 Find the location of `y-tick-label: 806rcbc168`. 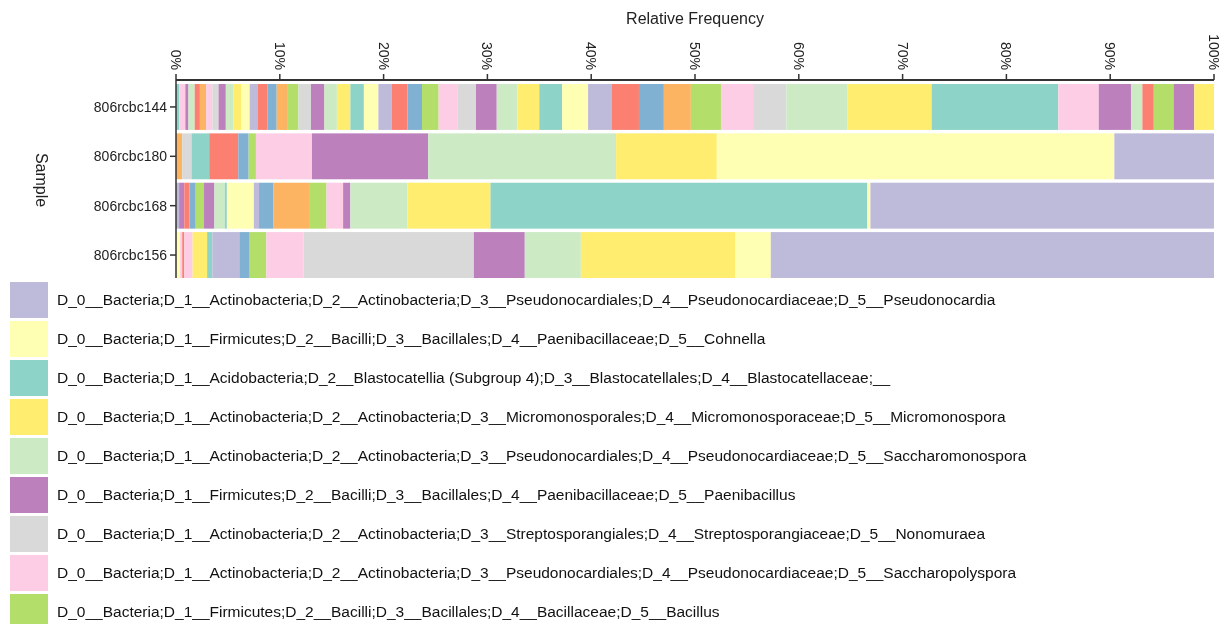

y-tick-label: 806rcbc168 is located at coordinates (130, 205).